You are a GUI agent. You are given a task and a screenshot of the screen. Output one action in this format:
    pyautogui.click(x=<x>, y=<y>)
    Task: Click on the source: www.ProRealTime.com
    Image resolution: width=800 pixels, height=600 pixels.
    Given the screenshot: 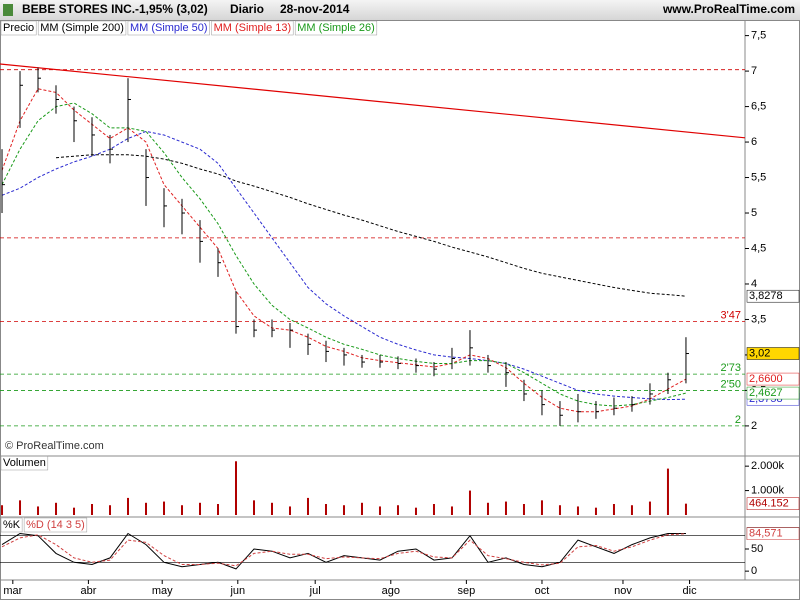 What is the action you would take?
    pyautogui.click(x=728, y=9)
    